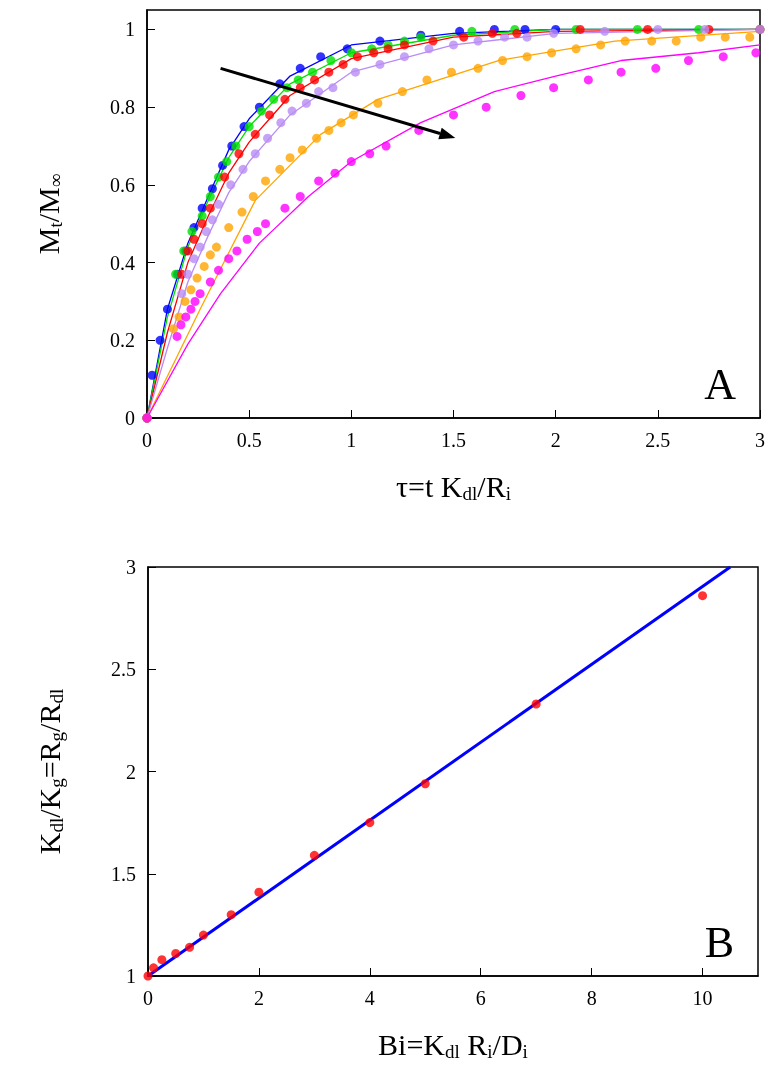 Image resolution: width=769 pixels, height=1074 pixels. What do you see at coordinates (130, 418) in the screenshot?
I see `y-tick-label: 0` at bounding box center [130, 418].